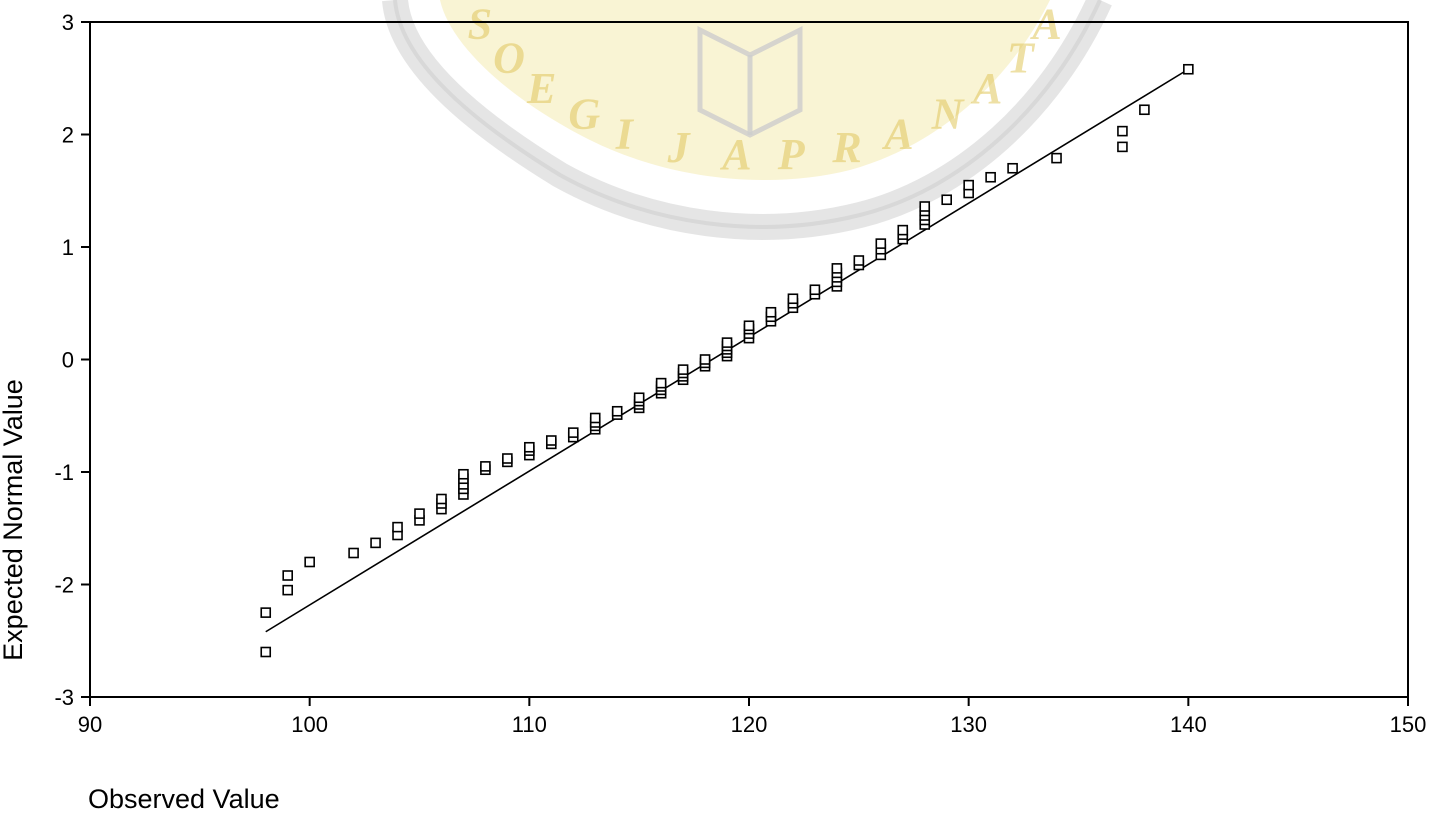 Image resolution: width=1445 pixels, height=816 pixels. Describe the element at coordinates (184, 799) in the screenshot. I see `x-axis-title: Observed Value` at that location.